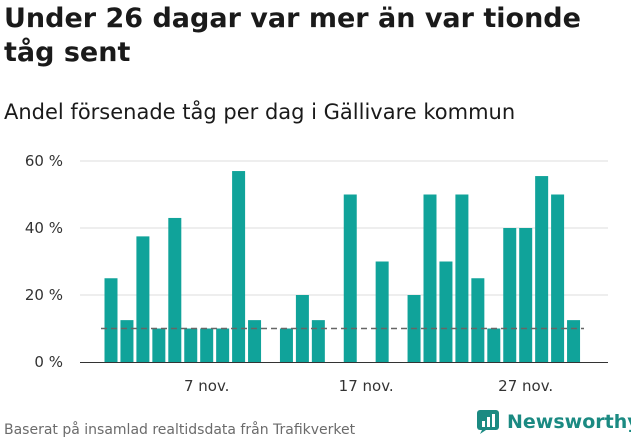 The width and height of the screenshot is (631, 439). I want to click on x-tick-label: 27 nov., so click(525, 386).